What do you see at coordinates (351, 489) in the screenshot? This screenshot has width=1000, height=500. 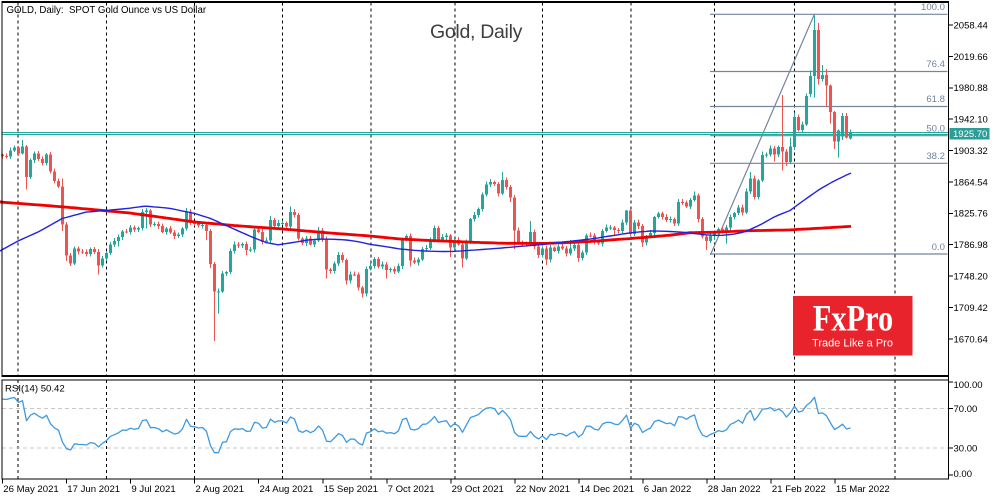 I see `svg-text: 15 Sep 2021` at bounding box center [351, 489].